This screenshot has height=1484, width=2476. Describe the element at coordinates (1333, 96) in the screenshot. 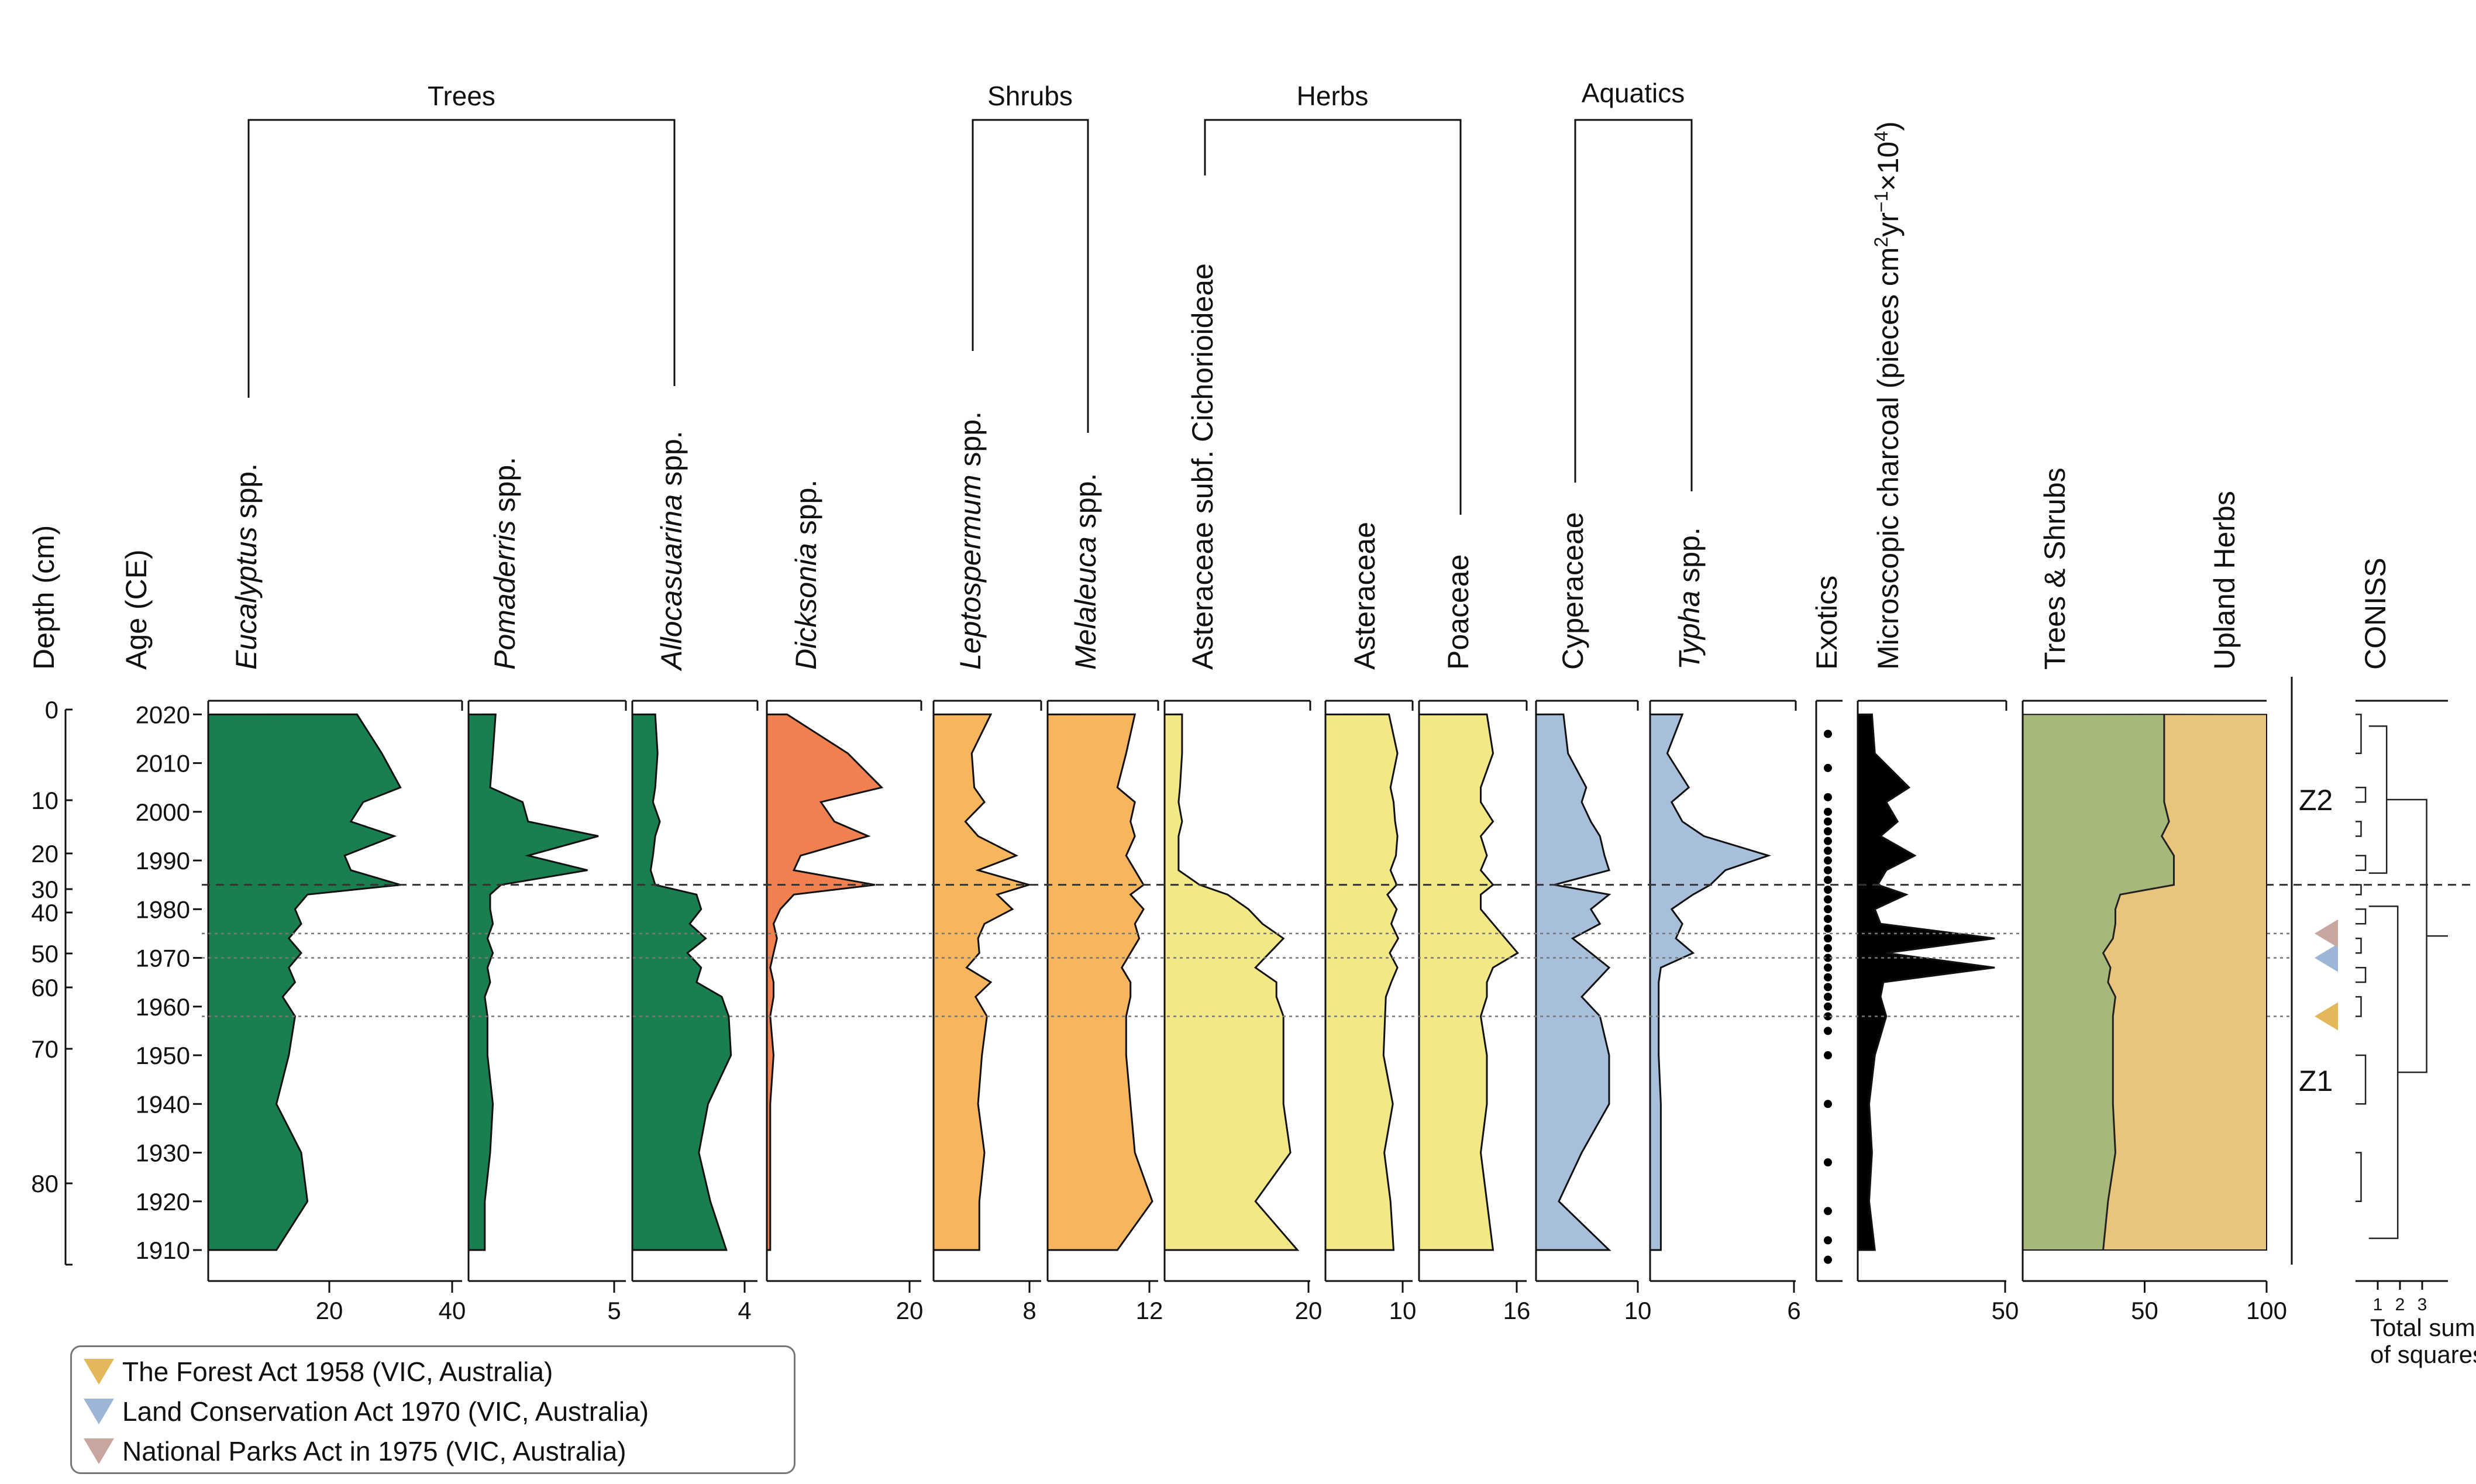

I see `group-herbs: Herbs` at that location.